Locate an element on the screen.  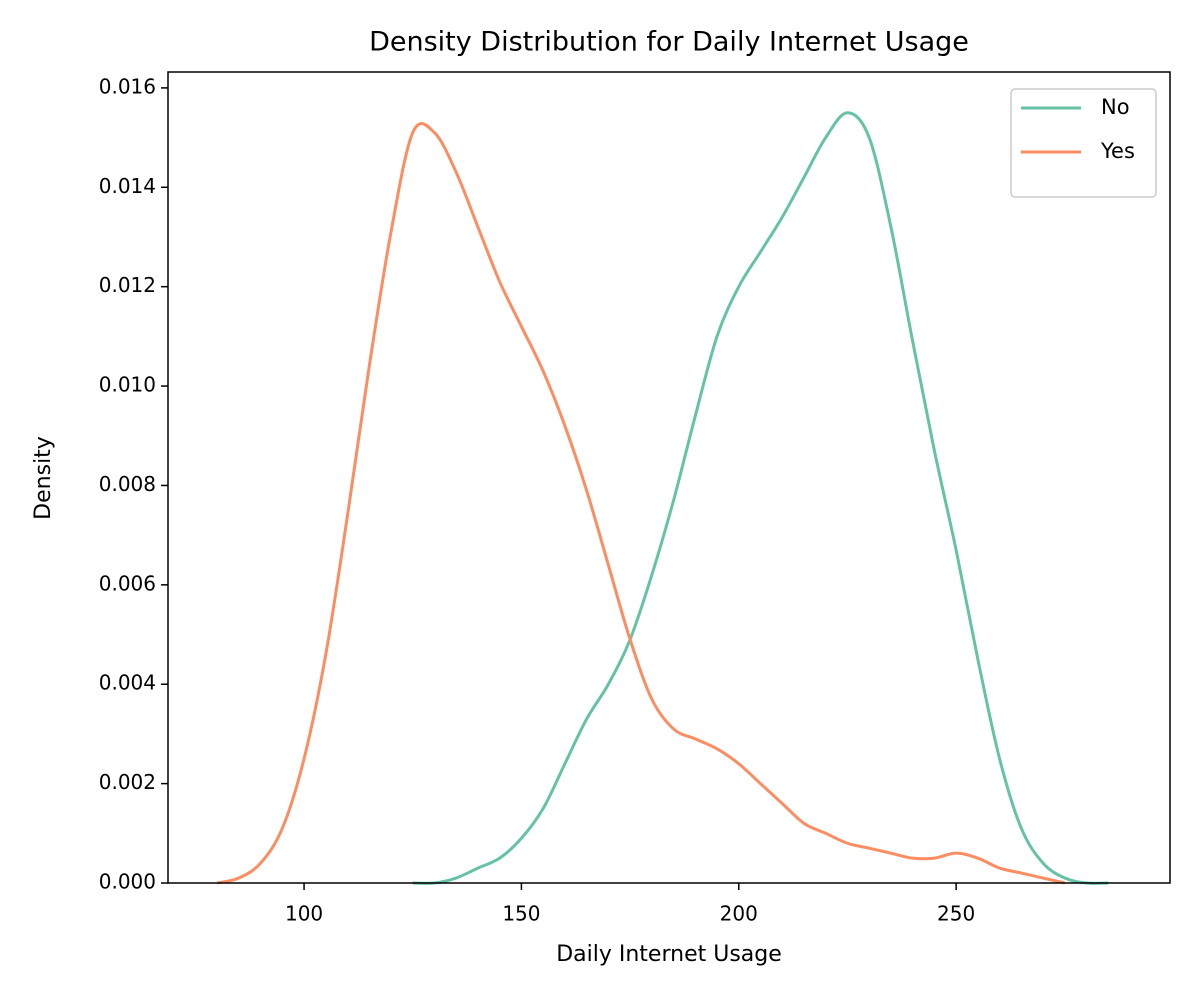
x-tick-label: 200 is located at coordinates (739, 914).